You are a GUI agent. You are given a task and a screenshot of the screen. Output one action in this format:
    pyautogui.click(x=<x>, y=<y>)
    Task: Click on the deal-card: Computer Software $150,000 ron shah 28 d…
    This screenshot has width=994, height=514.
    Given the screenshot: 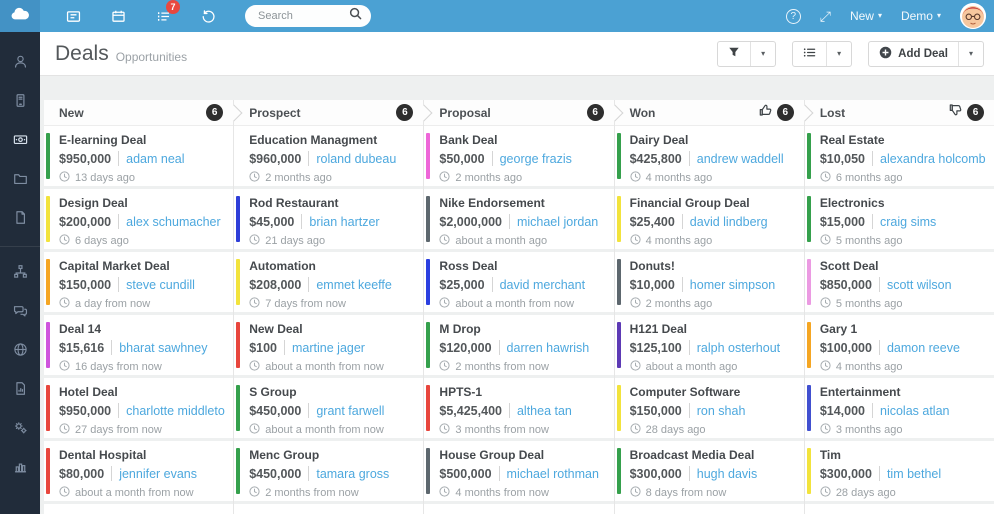 What is the action you would take?
    pyautogui.click(x=709, y=408)
    